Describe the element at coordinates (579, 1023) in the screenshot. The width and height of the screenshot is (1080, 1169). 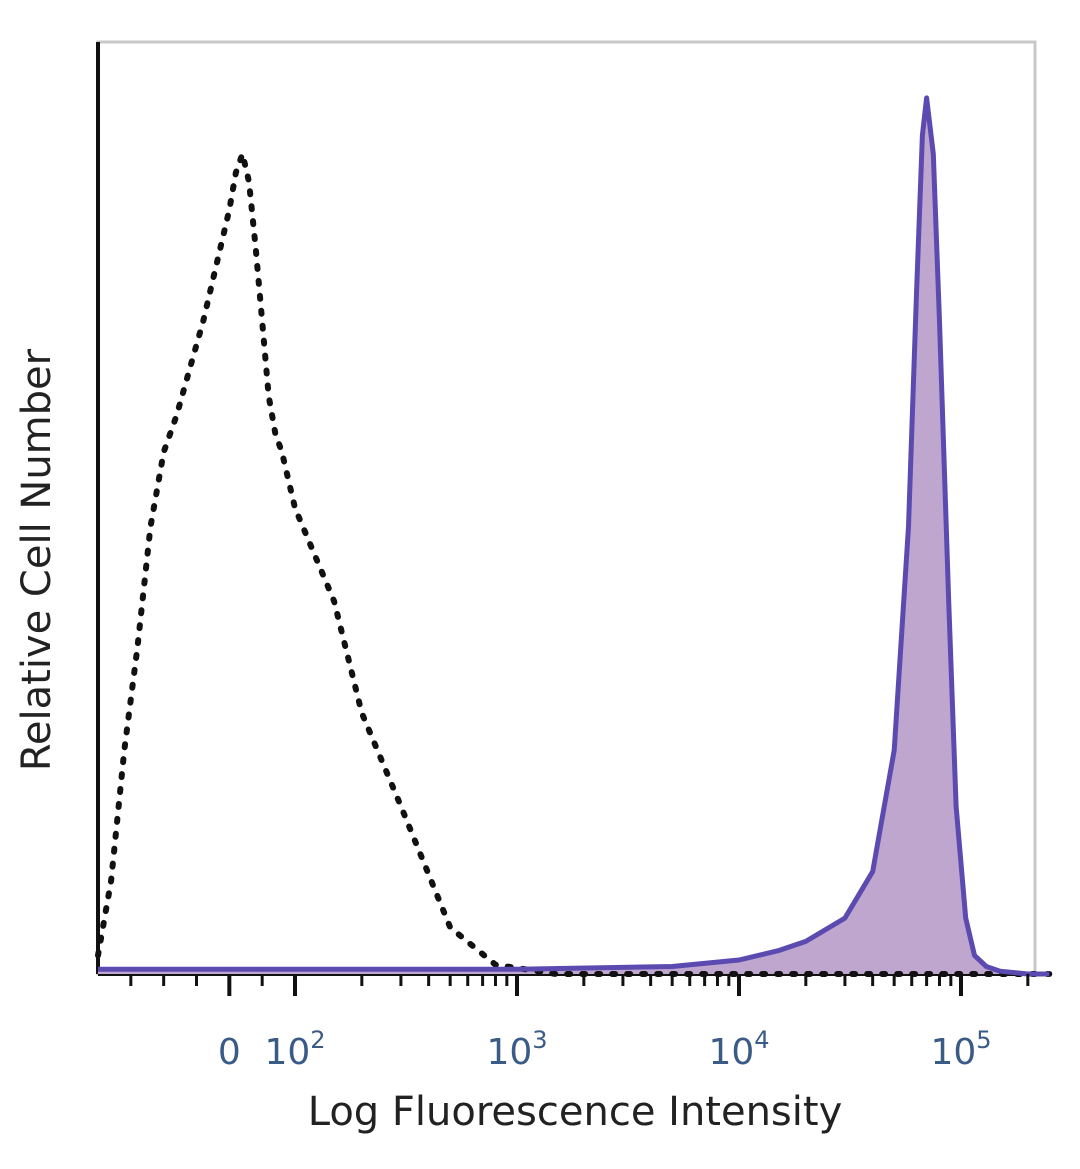
I see `tick-layer: 0 10² 10³ 10⁴ 10⁵` at that location.